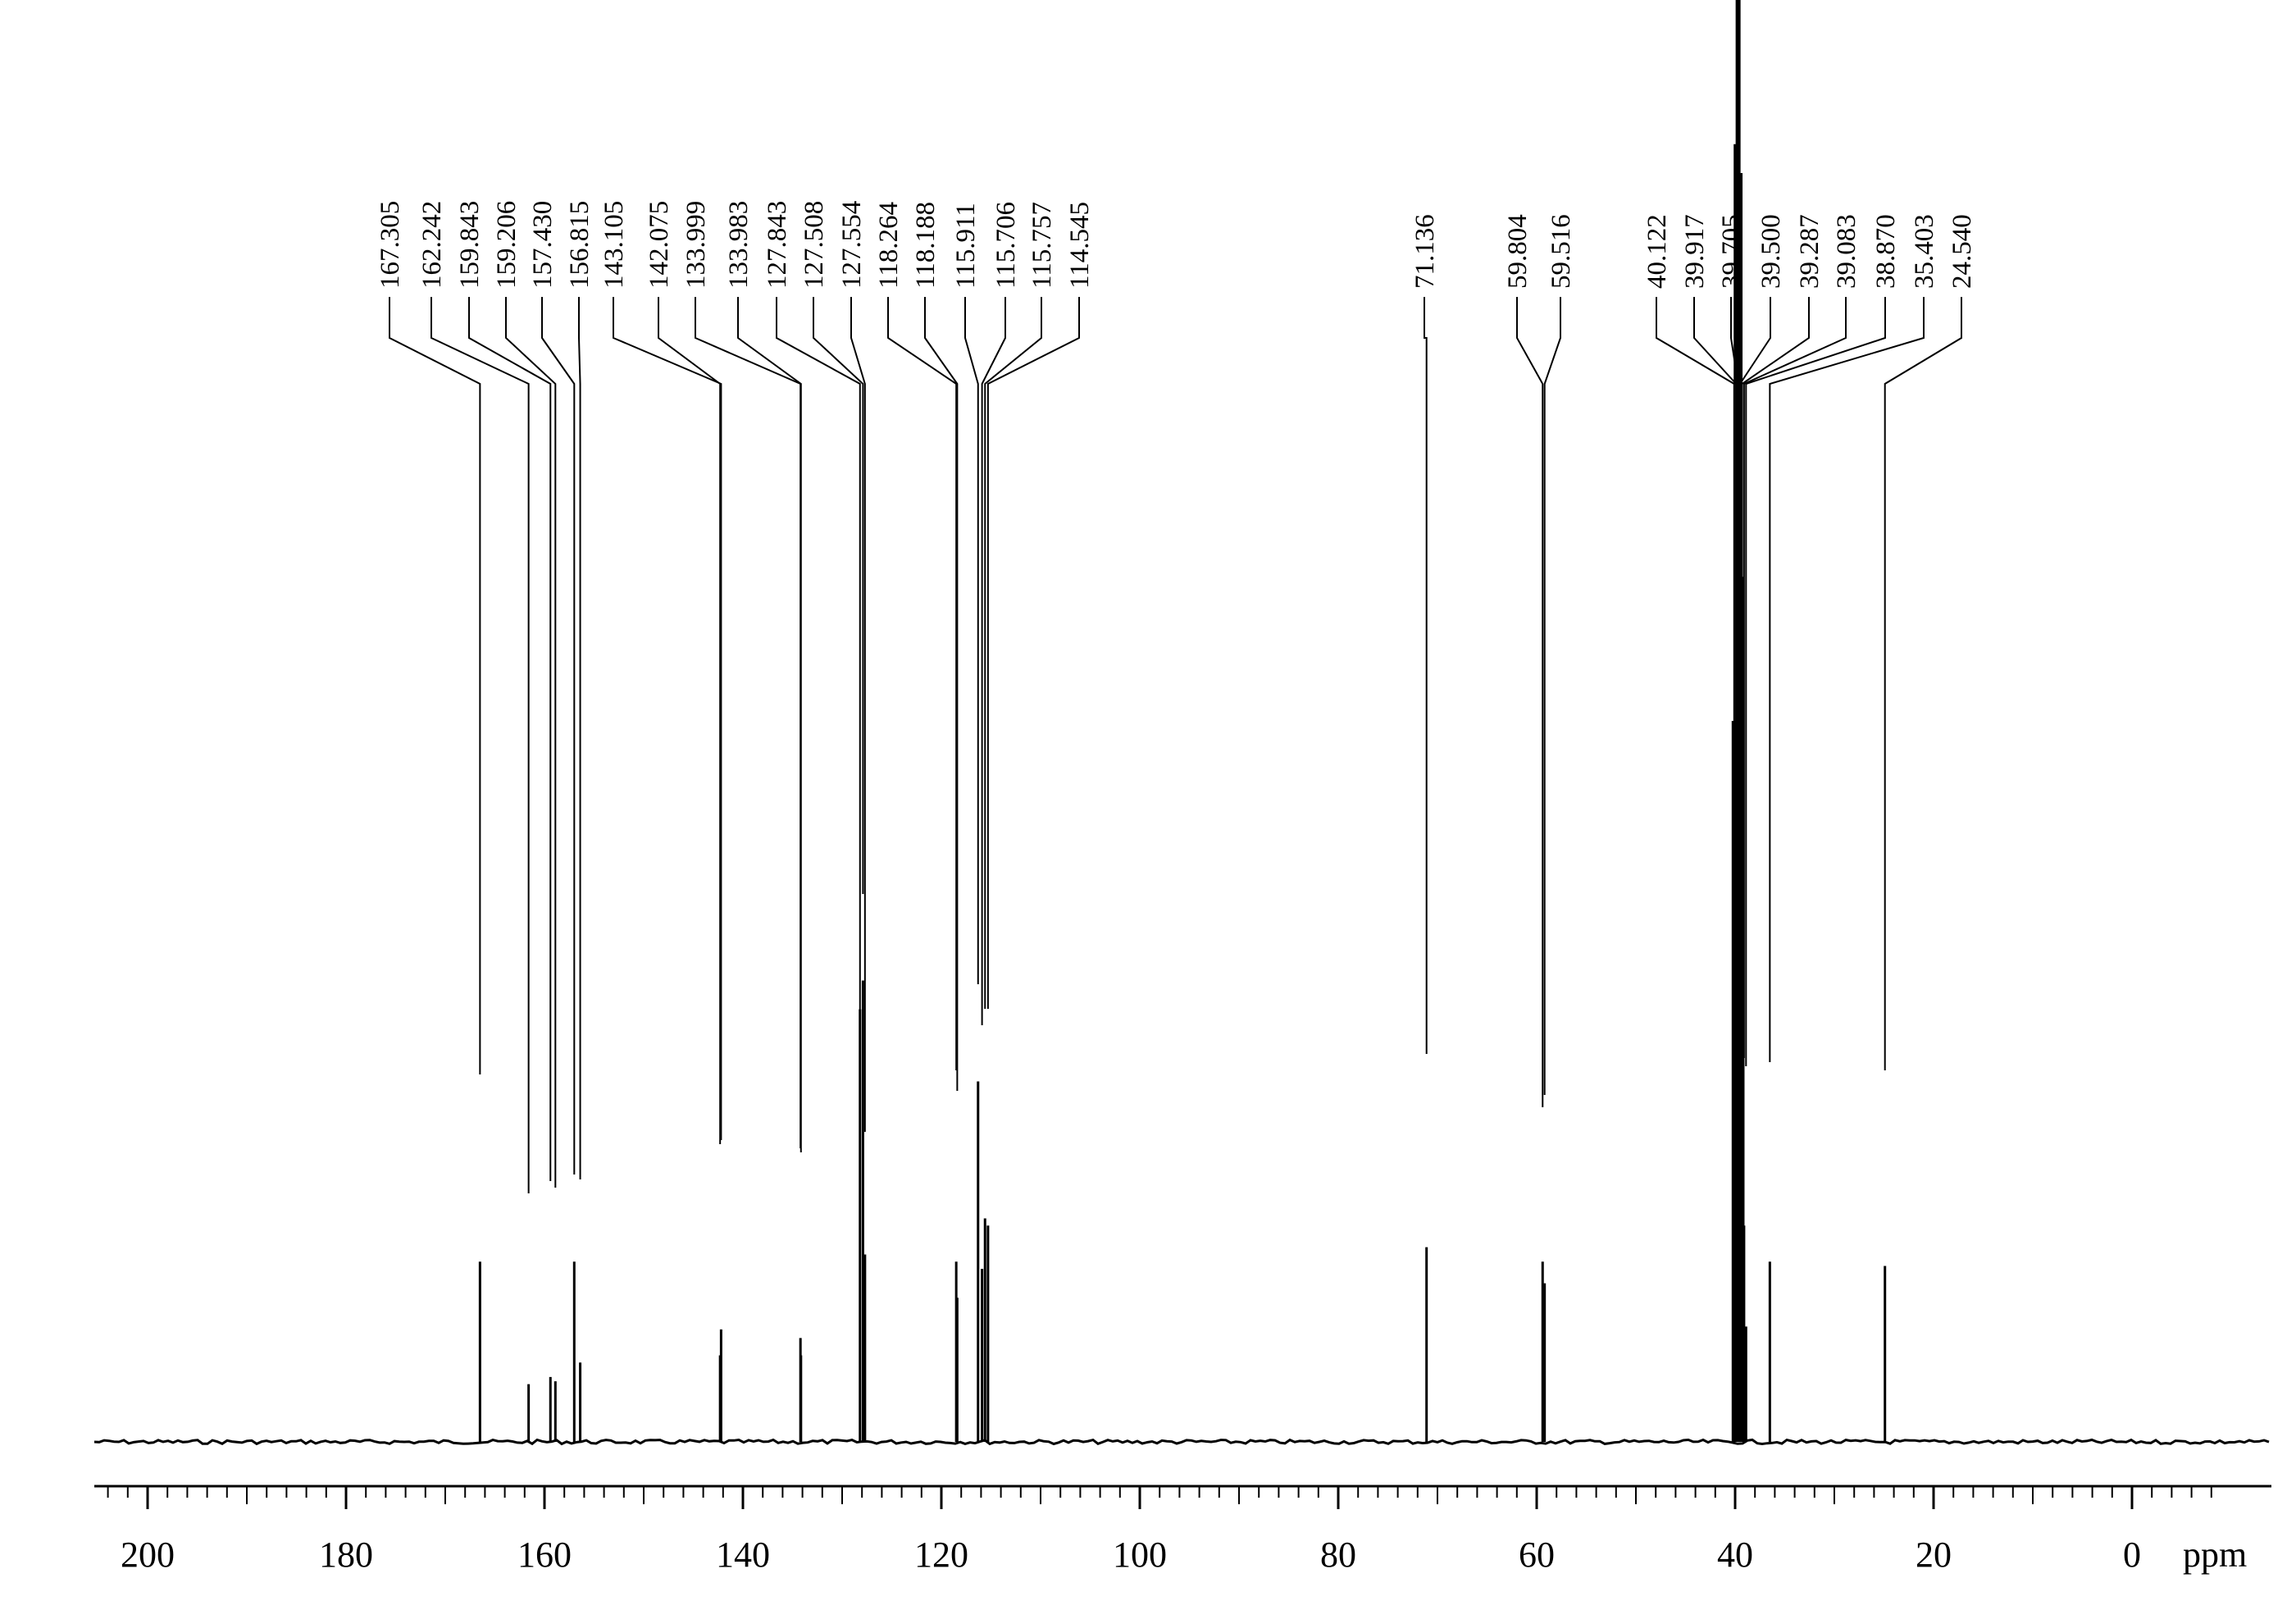 Image resolution: width=2296 pixels, height=1601 pixels. What do you see at coordinates (1771, 251) in the screenshot?
I see `peak-label-25: 39.500` at bounding box center [1771, 251].